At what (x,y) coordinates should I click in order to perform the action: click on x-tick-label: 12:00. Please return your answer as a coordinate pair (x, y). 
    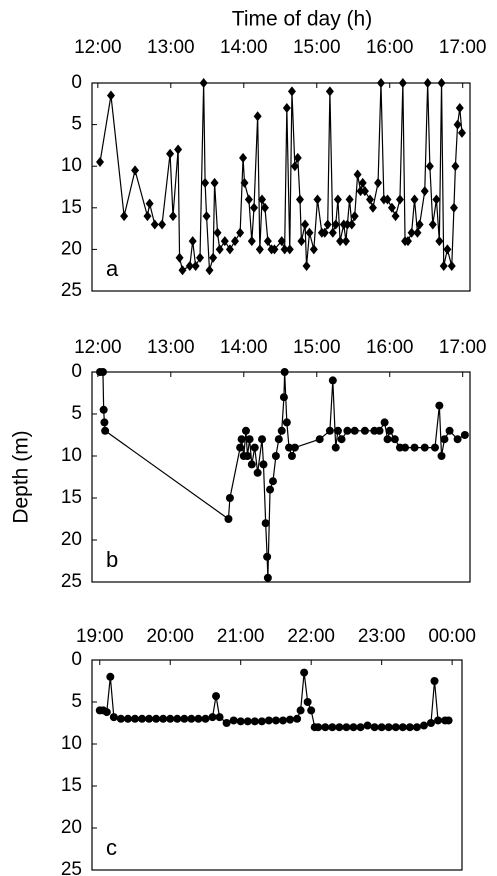
    Looking at the image, I should click on (98, 47).